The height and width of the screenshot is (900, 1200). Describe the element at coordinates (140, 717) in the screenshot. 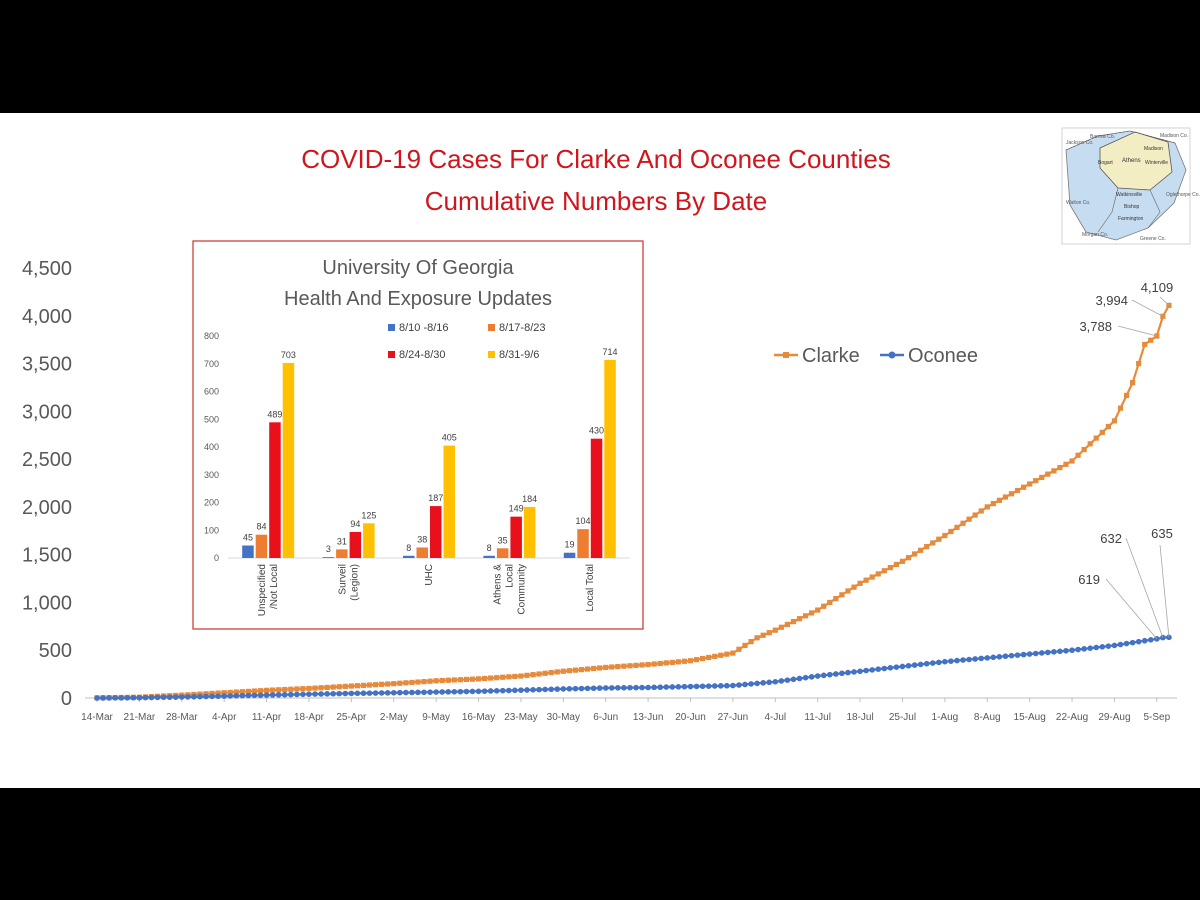

I see `x-tick-label: 21-Mar` at that location.